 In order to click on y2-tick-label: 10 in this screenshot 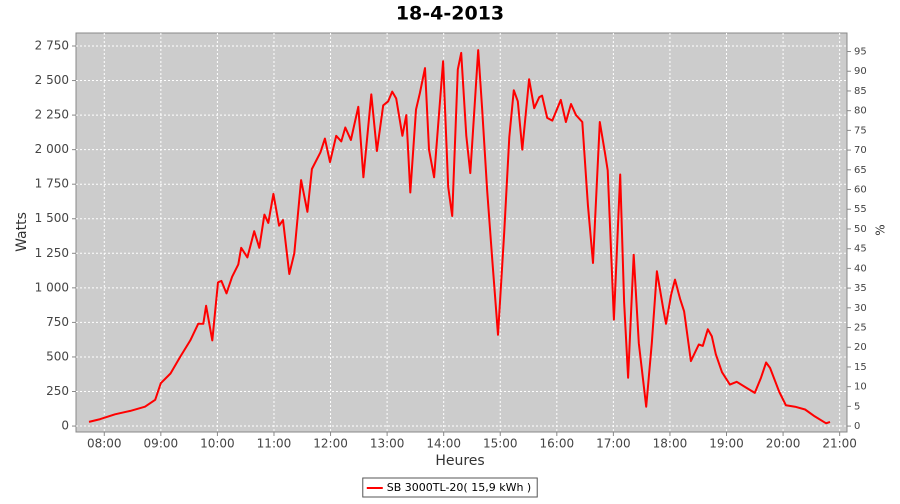, I will do `click(860, 387)`.